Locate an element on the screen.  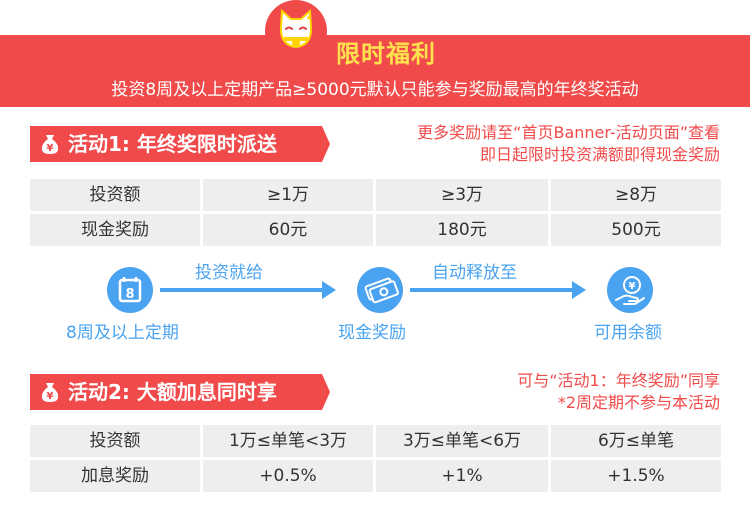
cash-icon is located at coordinates (381, 290).